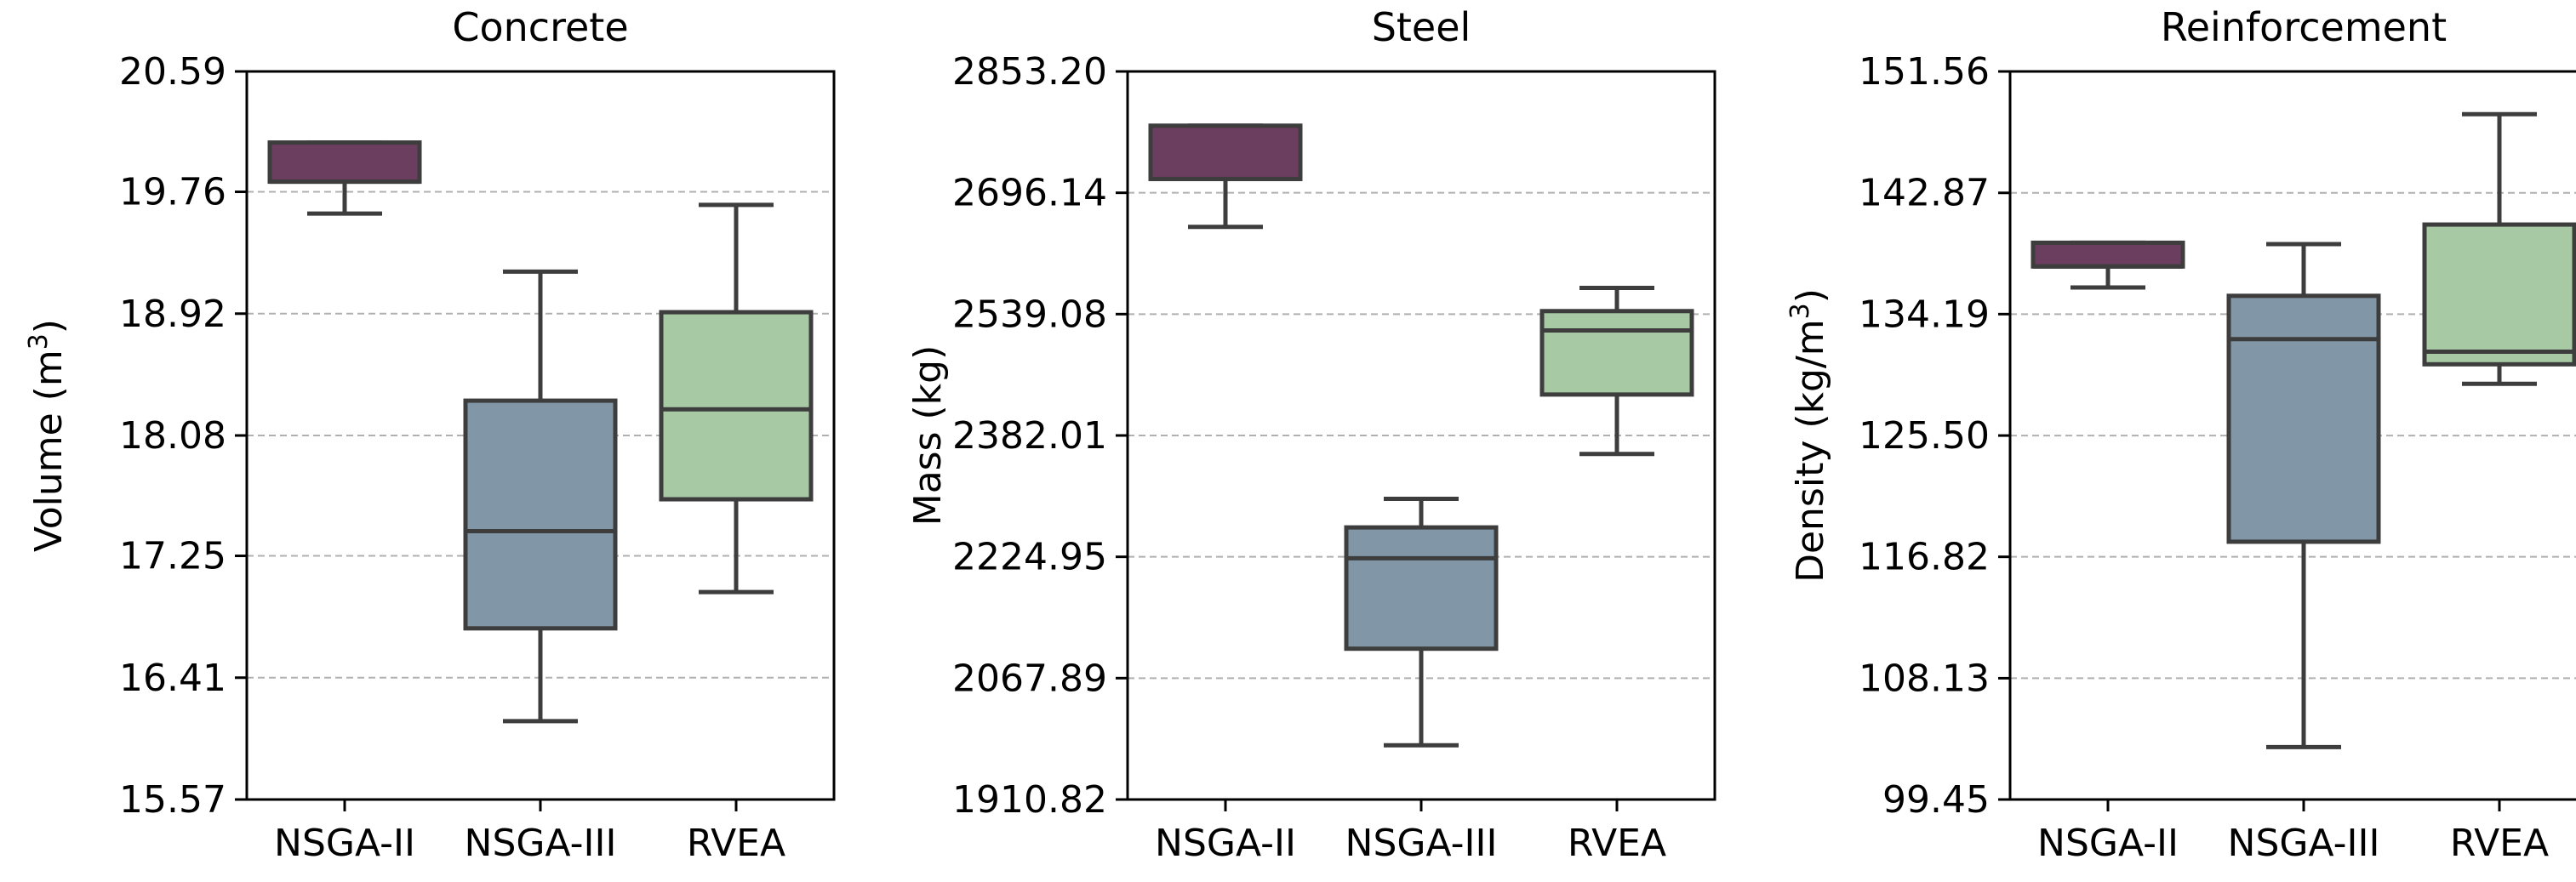  Describe the element at coordinates (172, 314) in the screenshot. I see `y-tick-label: 18.92` at that location.